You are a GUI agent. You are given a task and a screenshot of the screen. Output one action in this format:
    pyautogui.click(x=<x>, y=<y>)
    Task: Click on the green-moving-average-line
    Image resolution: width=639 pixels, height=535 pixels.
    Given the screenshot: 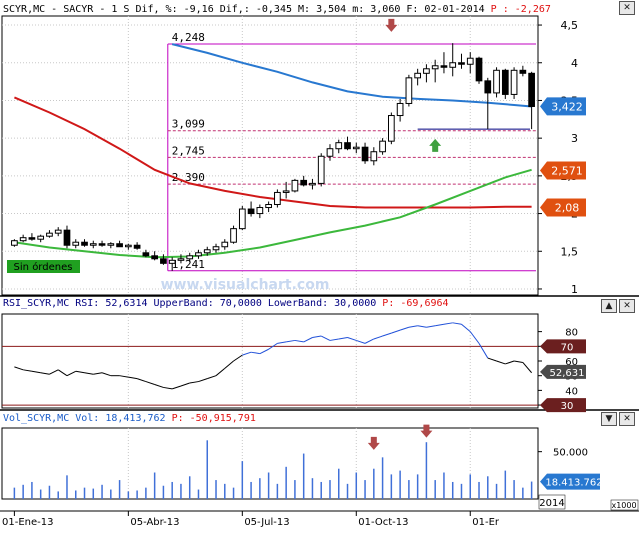 What is the action you would take?
    pyautogui.click(x=273, y=213)
    